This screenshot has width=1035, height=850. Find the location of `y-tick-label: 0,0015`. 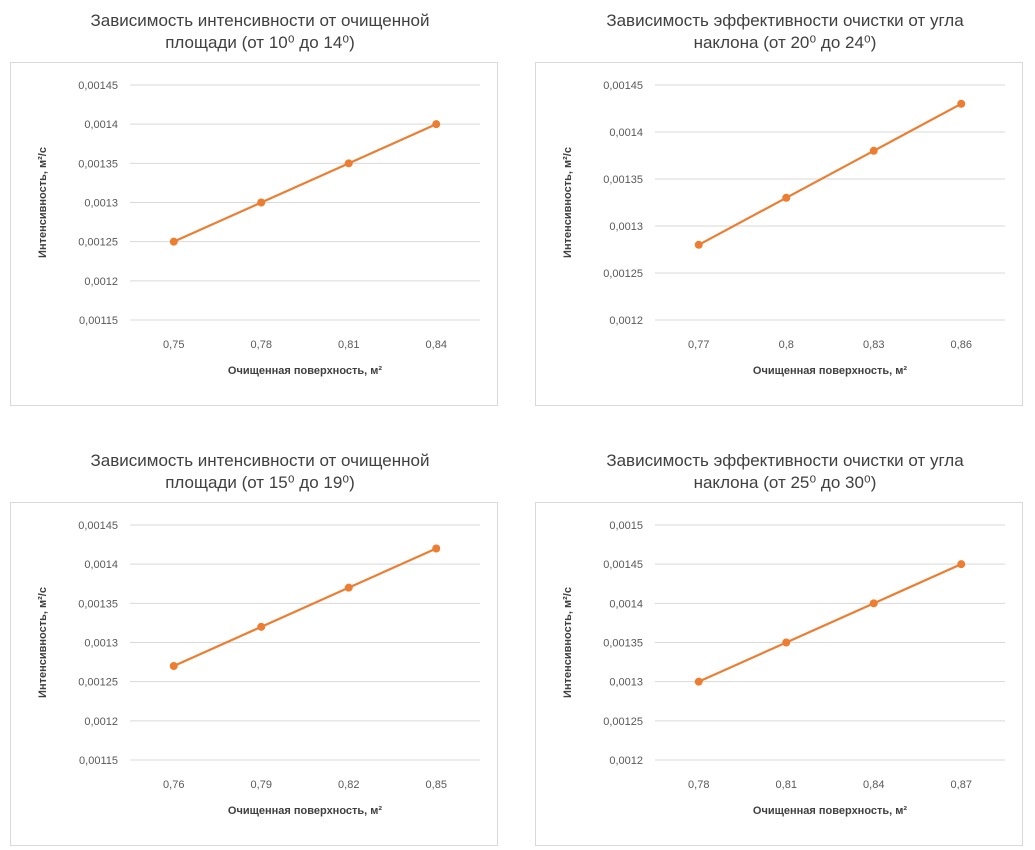

y-tick-label: 0,0015 is located at coordinates (626, 526).